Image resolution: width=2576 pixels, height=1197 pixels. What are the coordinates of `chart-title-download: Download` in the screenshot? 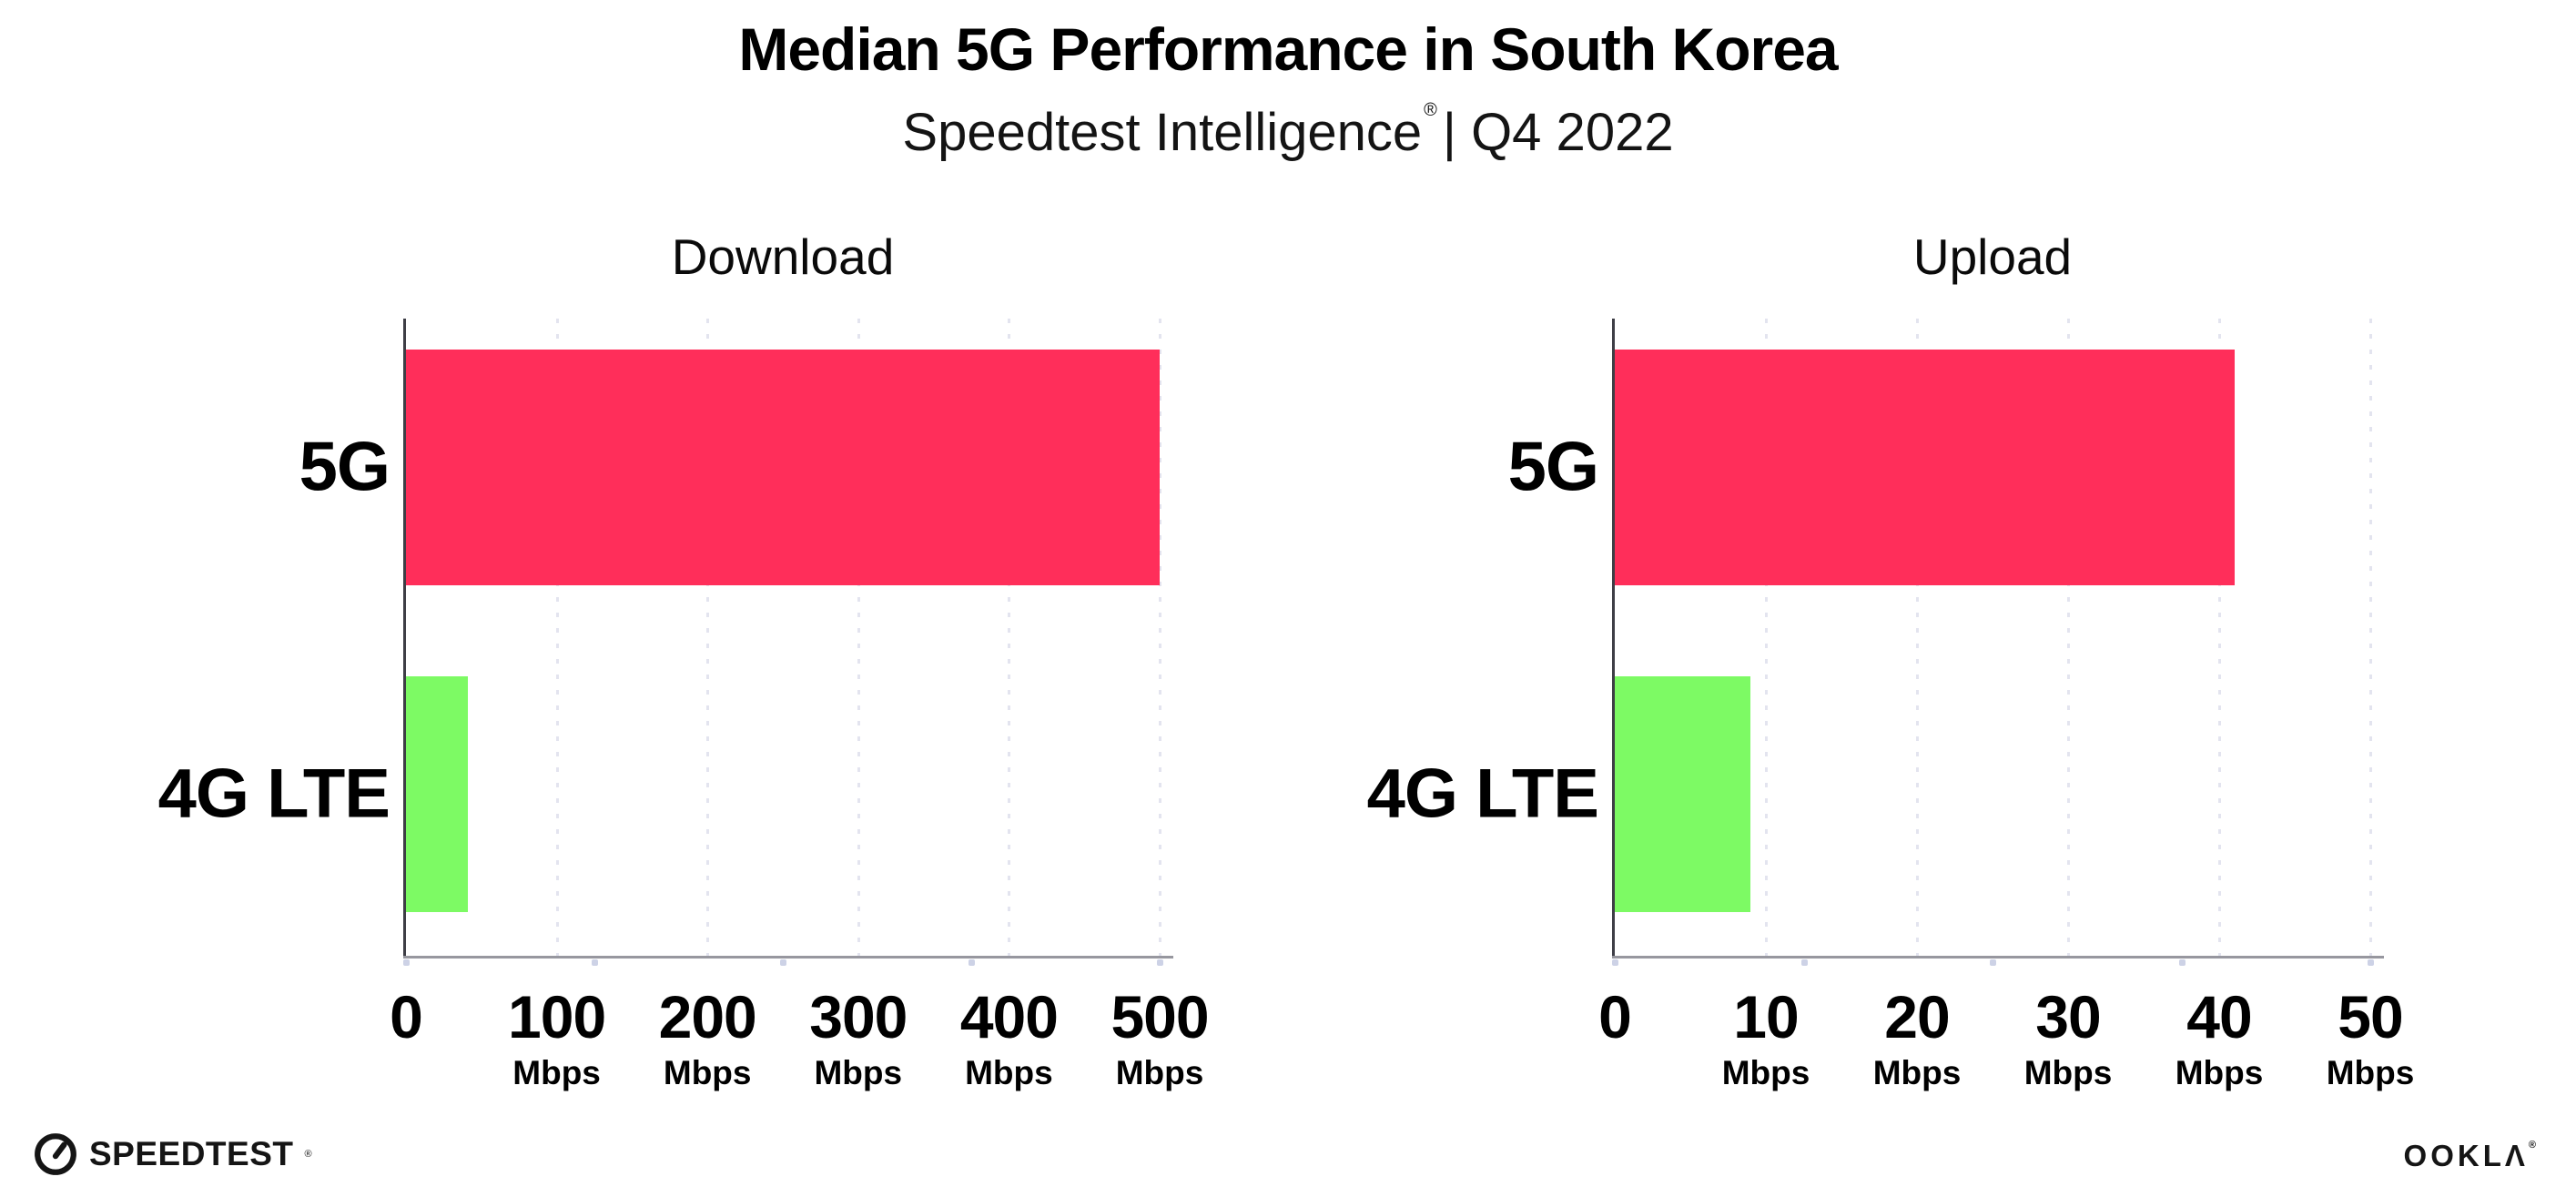 It's located at (783, 257).